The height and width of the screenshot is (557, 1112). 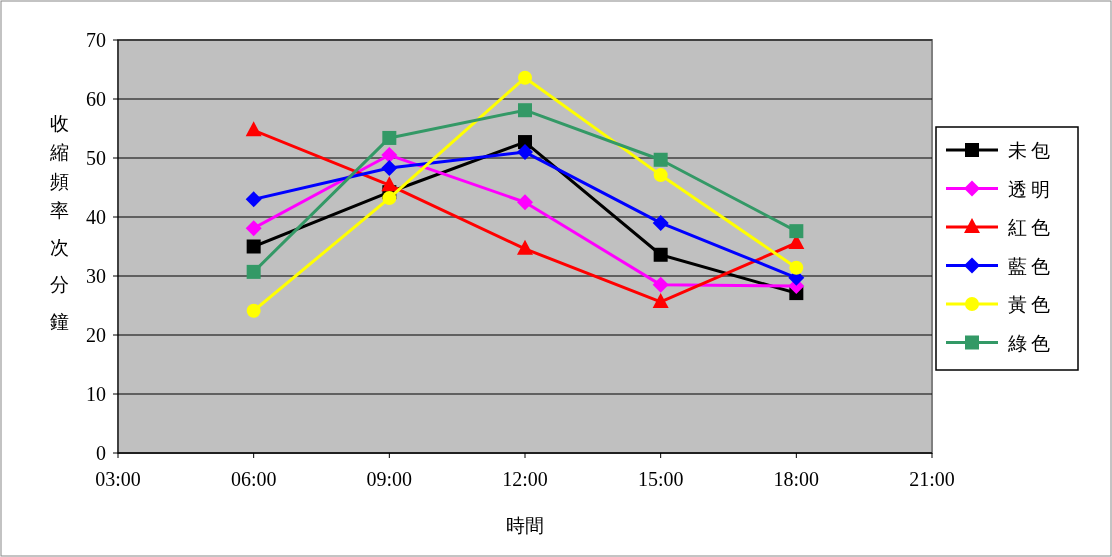 I want to click on legend-label: 藍色, so click(x=1031, y=266).